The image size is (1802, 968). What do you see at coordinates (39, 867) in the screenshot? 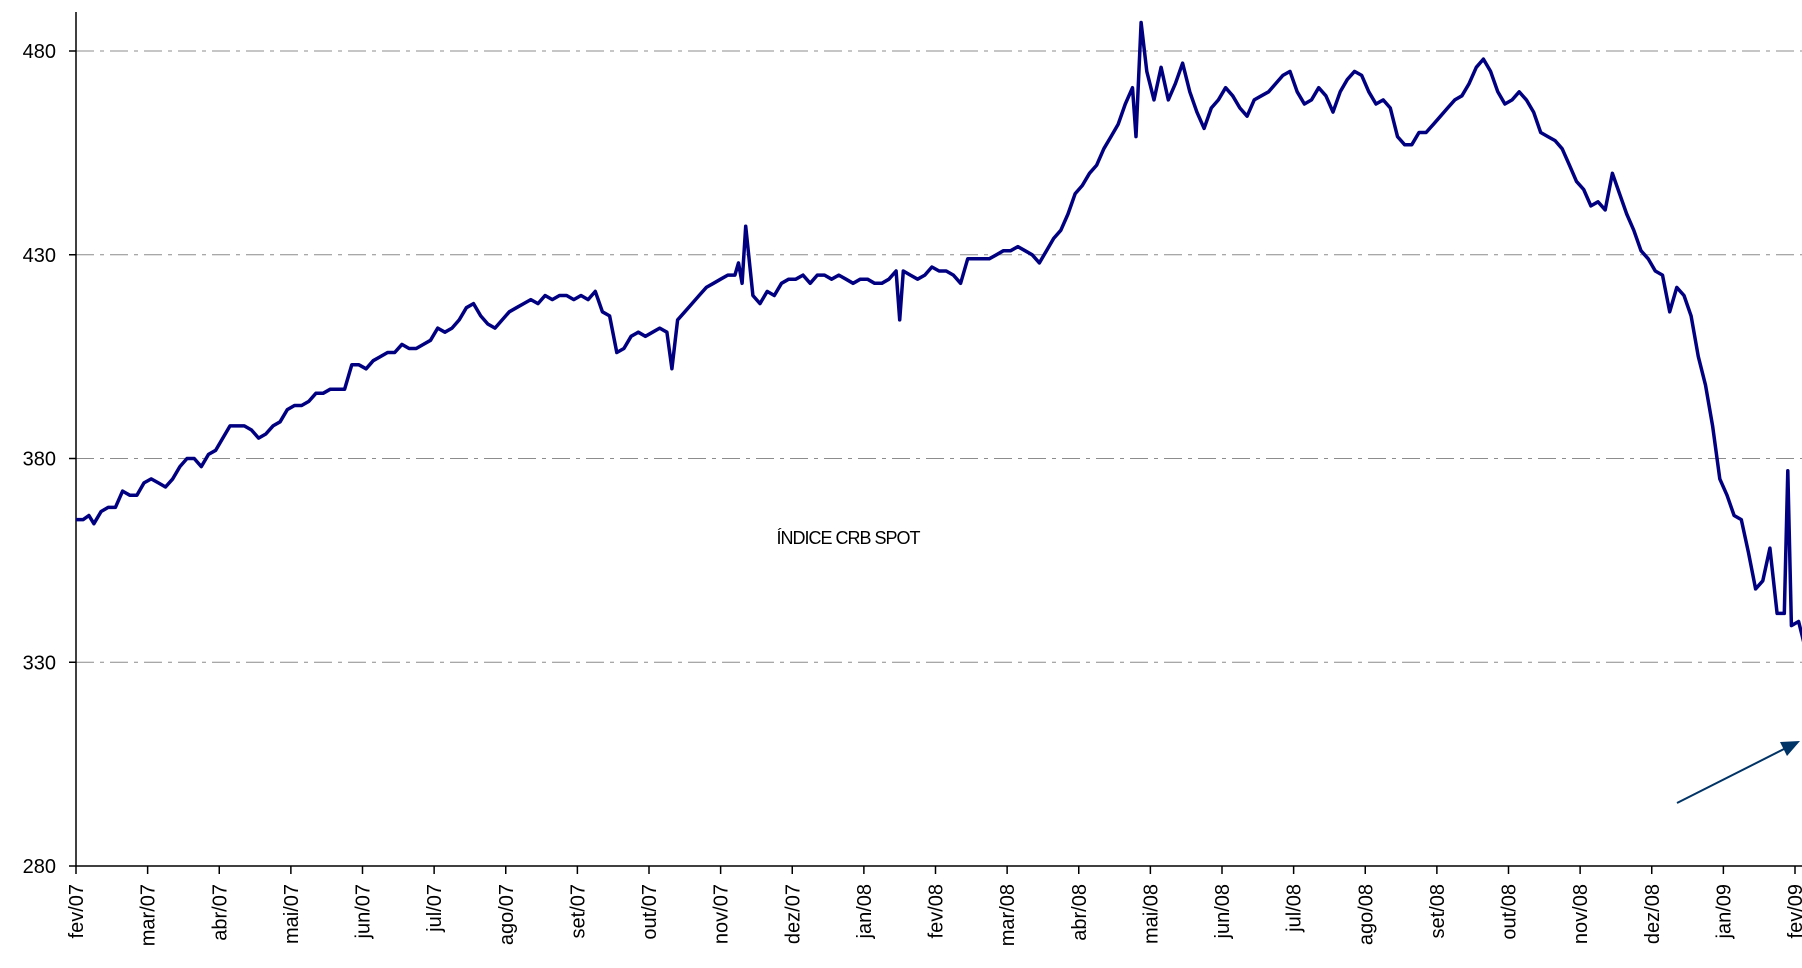
I see `y-tick-label: 280` at bounding box center [39, 867].